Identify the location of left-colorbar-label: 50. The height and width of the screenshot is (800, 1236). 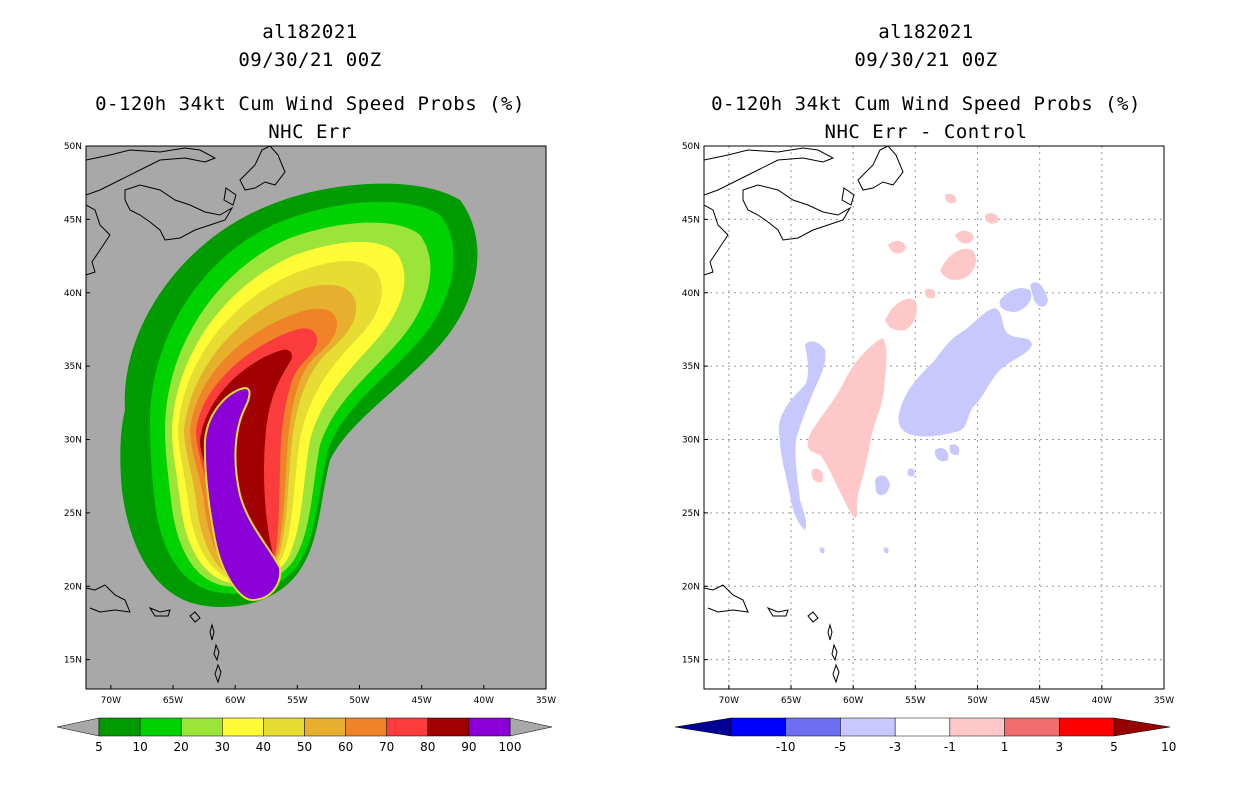
(304, 747).